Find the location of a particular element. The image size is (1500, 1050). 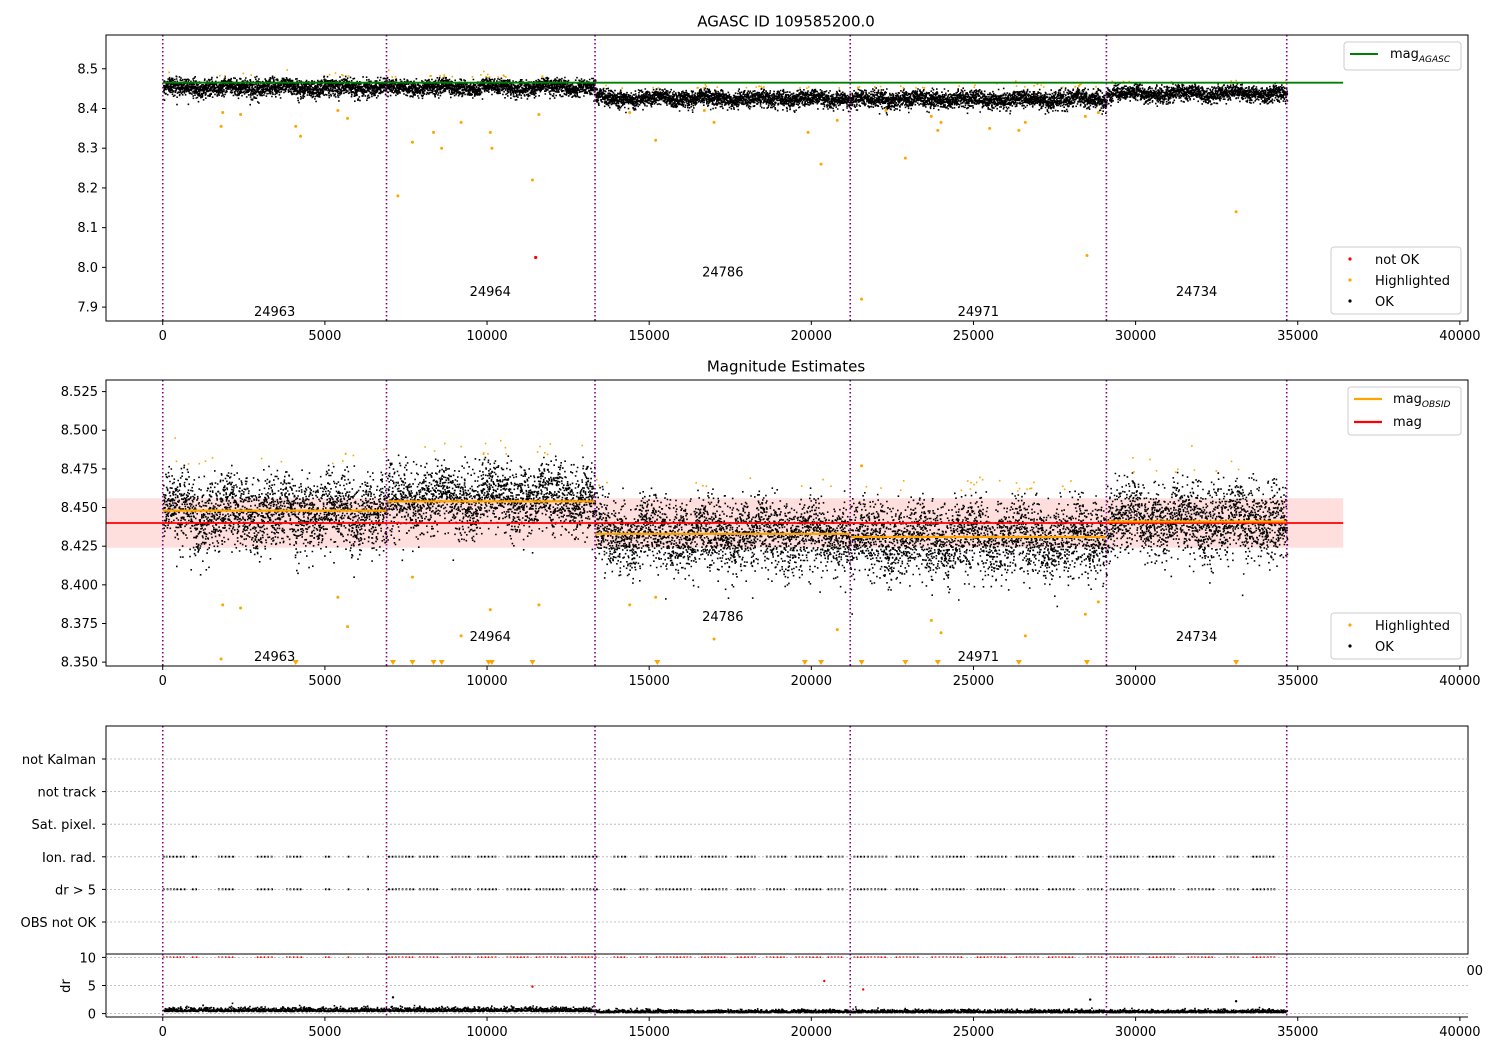

panel2-title: Magnitude Estimates is located at coordinates (786, 367).